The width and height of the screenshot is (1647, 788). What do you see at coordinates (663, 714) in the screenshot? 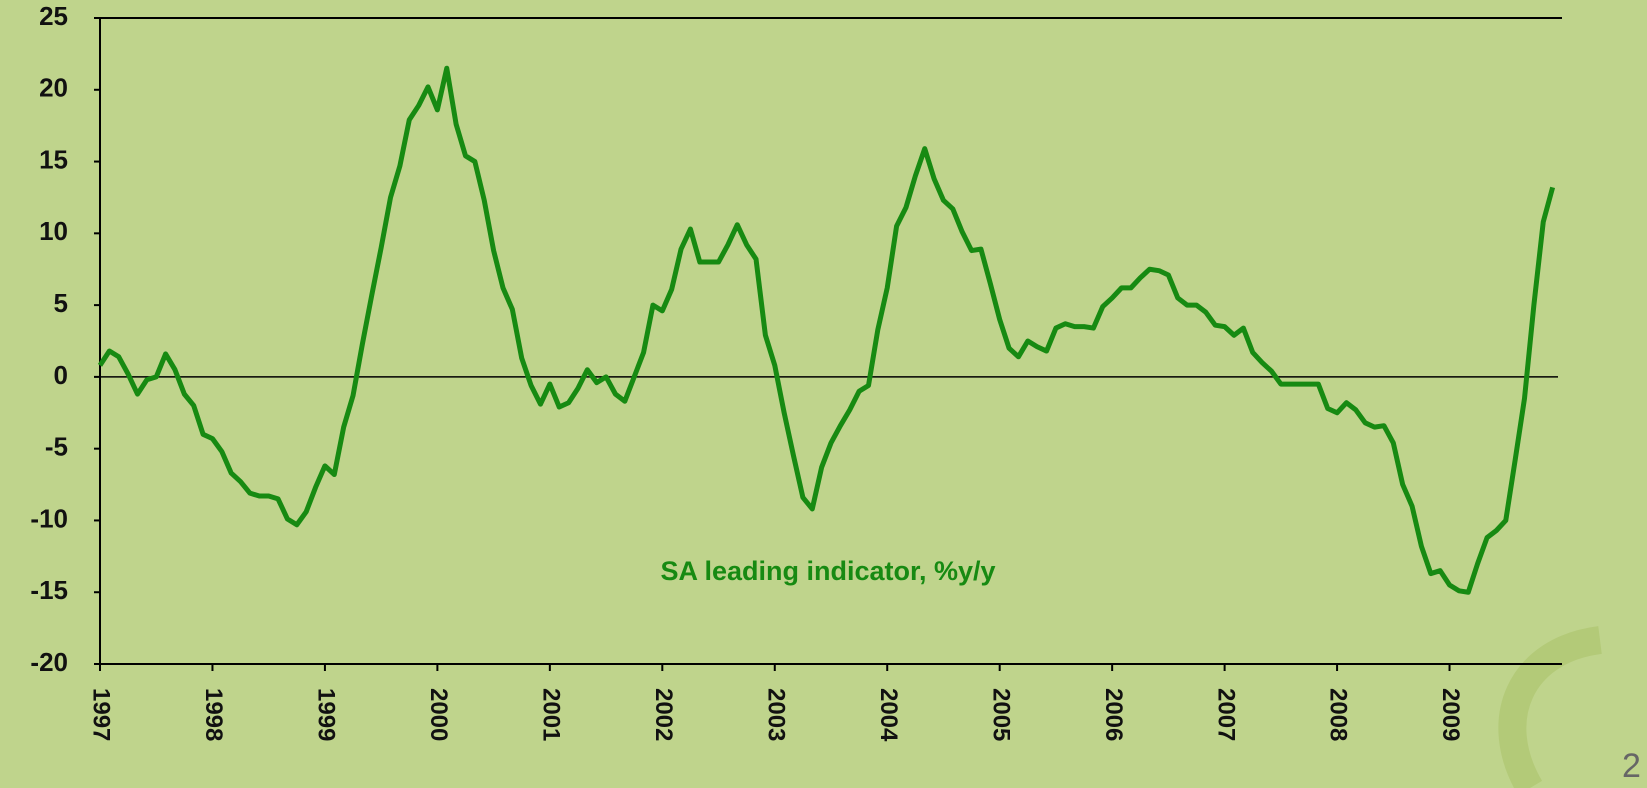
I see `x-tick-label: 2002` at bounding box center [663, 714].